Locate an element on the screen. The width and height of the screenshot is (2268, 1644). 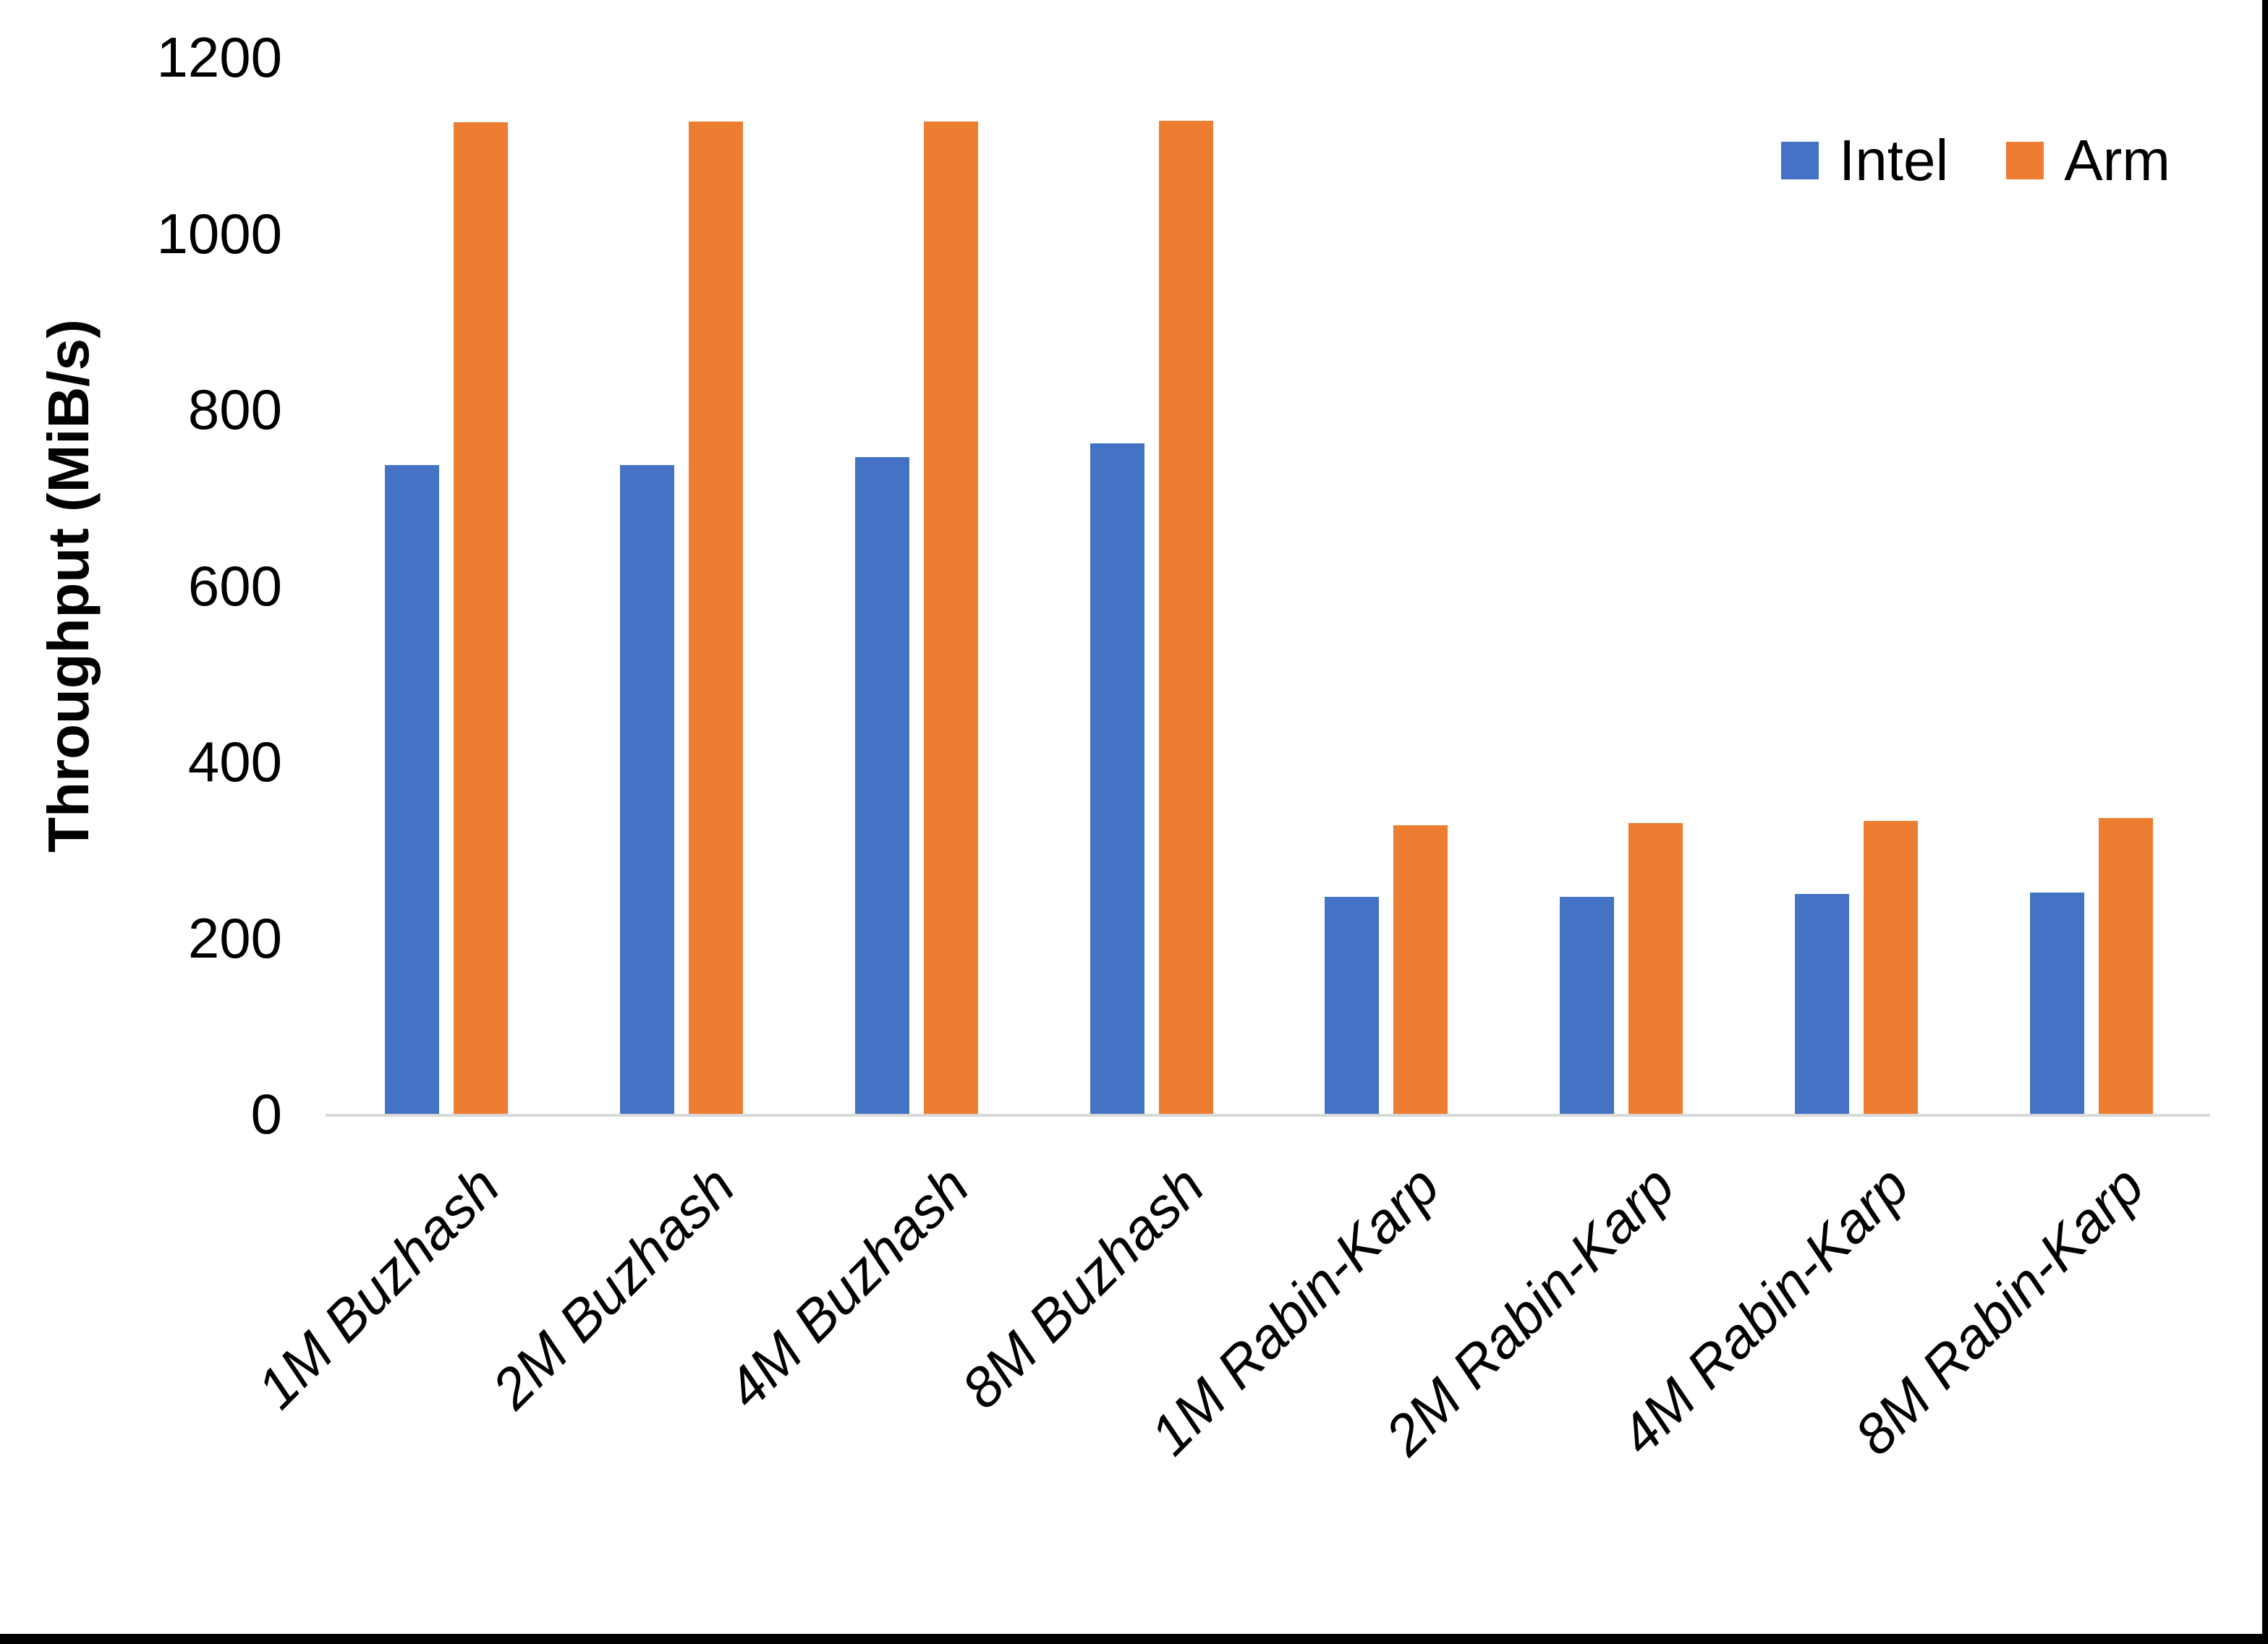
y-tick-label: 0 is located at coordinates (266, 1114).